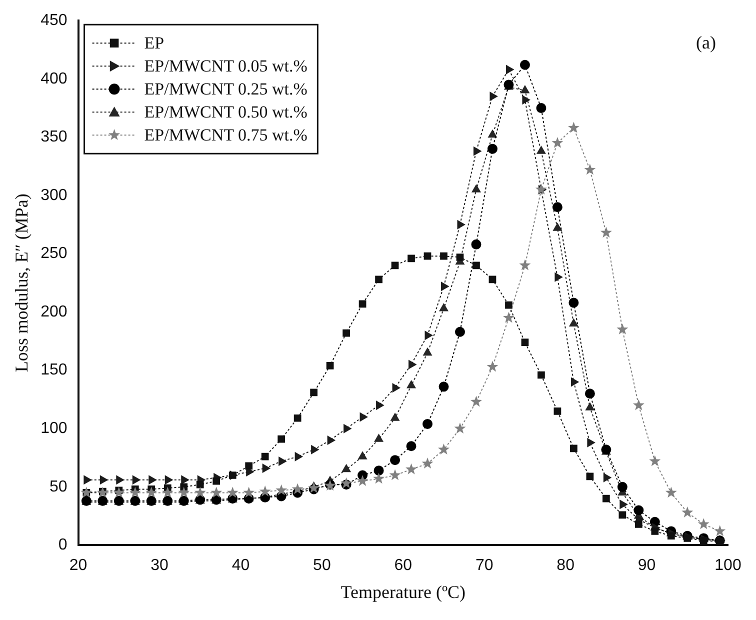 The image size is (756, 620). I want to click on x-tick-label: 90, so click(647, 565).